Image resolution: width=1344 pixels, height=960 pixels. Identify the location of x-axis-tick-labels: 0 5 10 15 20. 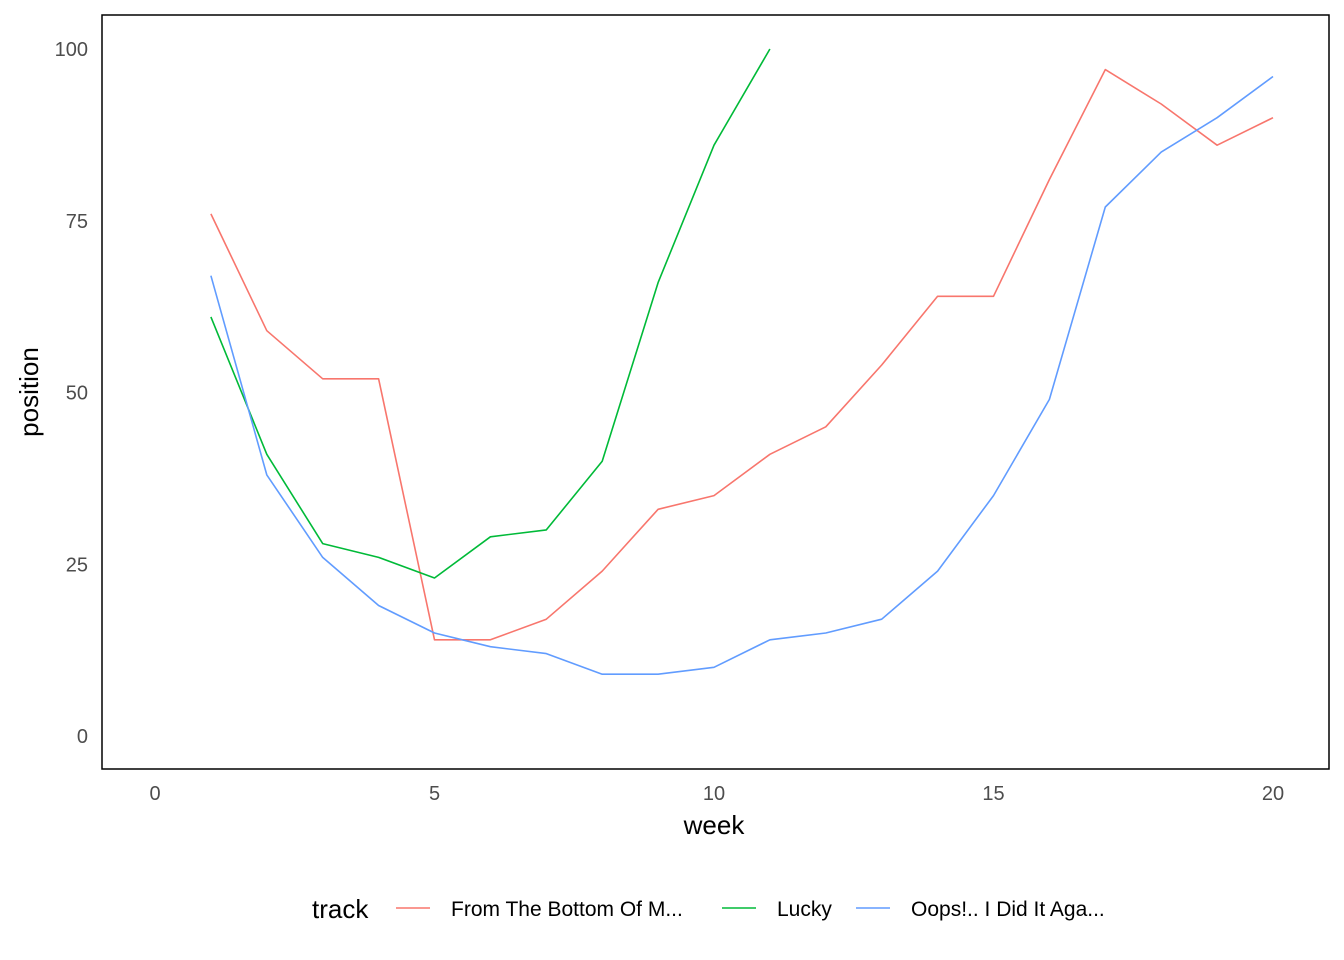
(716, 794).